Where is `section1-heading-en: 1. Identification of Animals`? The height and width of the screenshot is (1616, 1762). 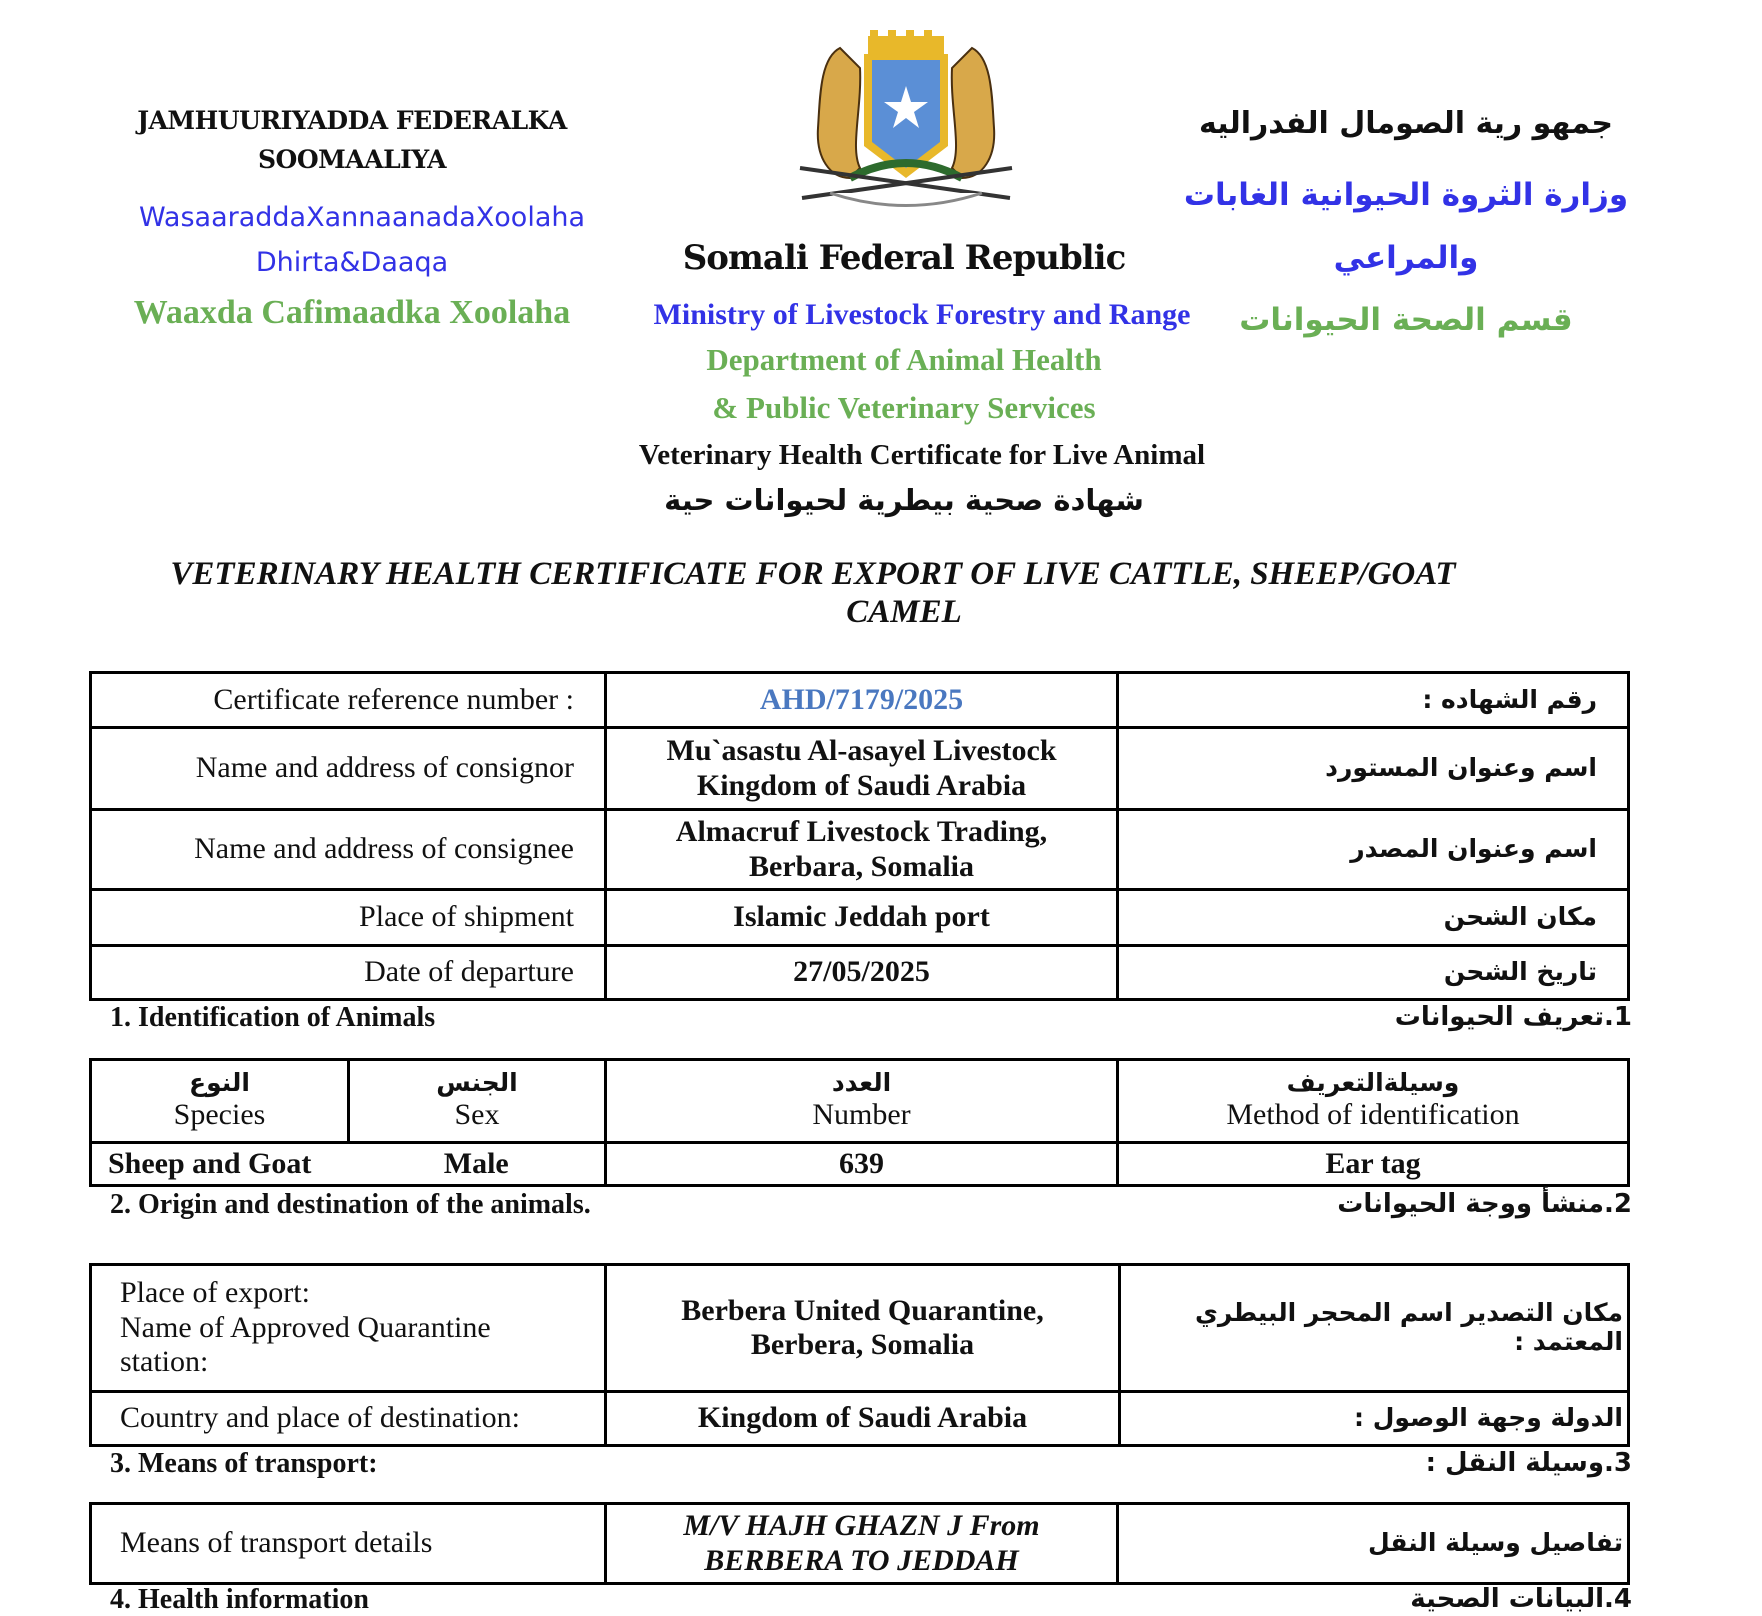
section1-heading-en: 1. Identification of Animals is located at coordinates (273, 1017).